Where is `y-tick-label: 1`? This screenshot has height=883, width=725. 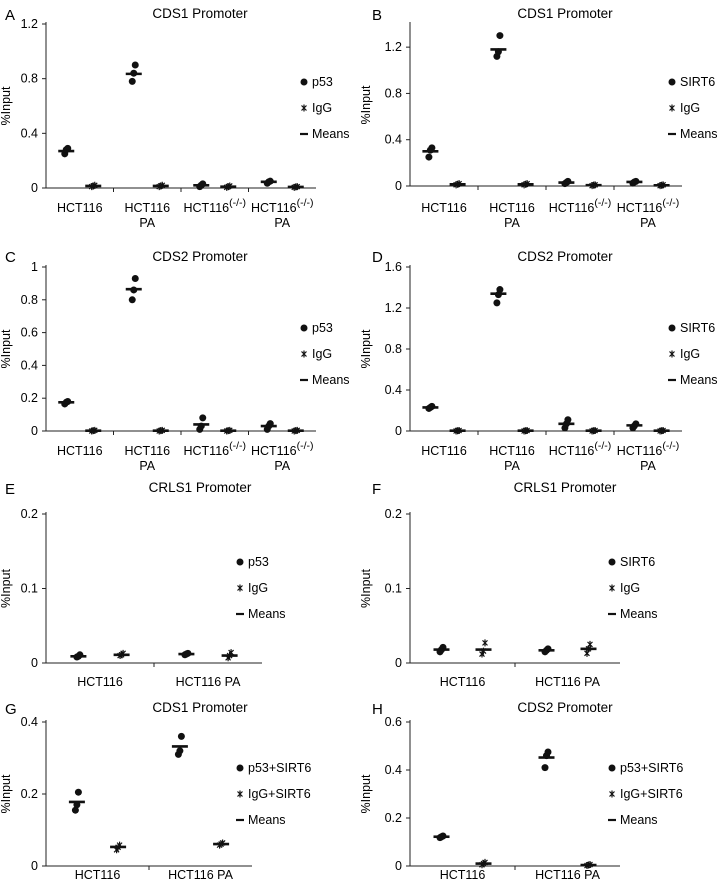 y-tick-label: 1 is located at coordinates (34, 267).